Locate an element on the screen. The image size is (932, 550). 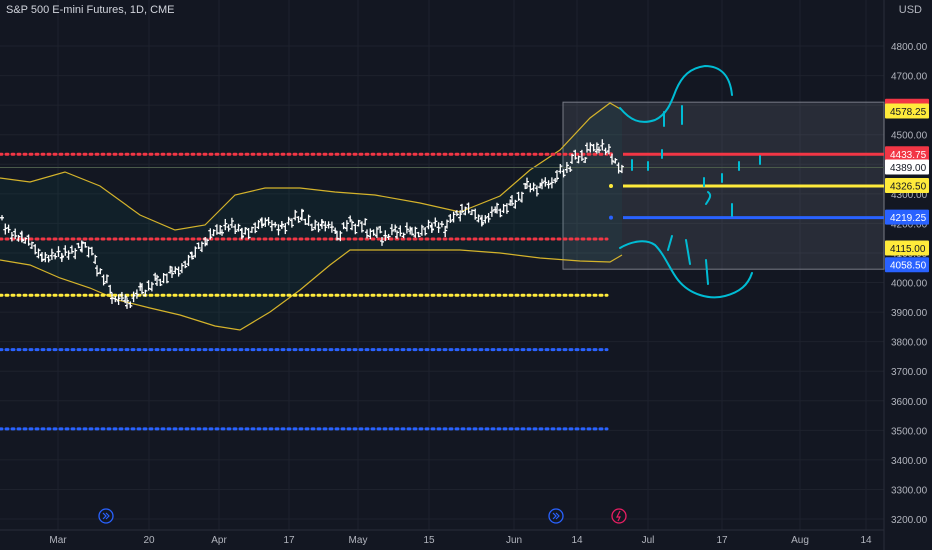
x-axis-tick-label: May is located at coordinates (358, 540).